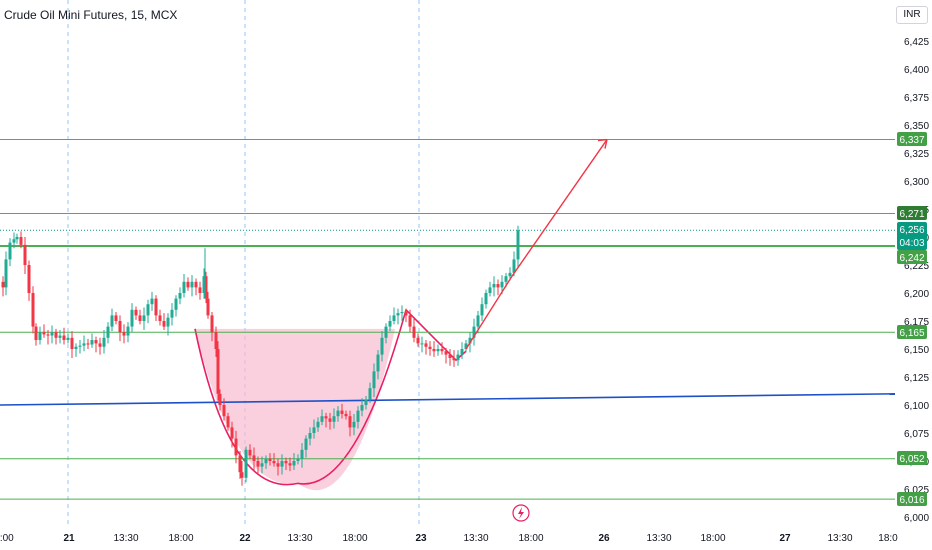 This screenshot has width=932, height=550. Describe the element at coordinates (912, 15) in the screenshot. I see `currency-label: INR` at that location.